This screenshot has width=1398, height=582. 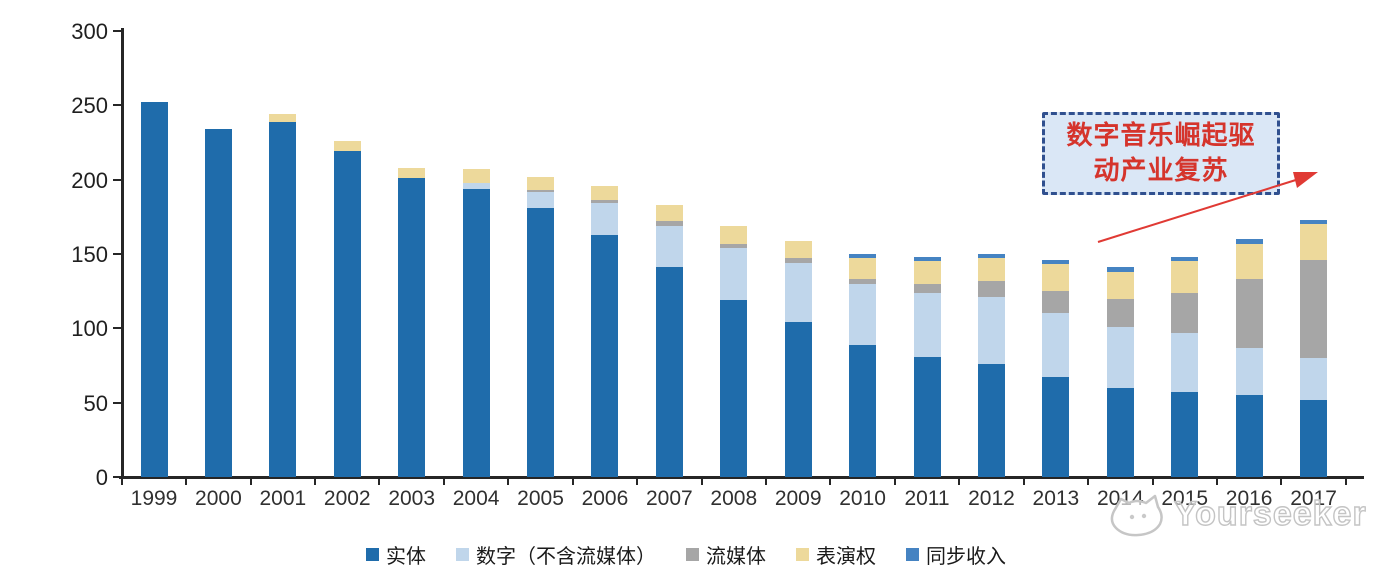 What do you see at coordinates (736, 556) in the screenshot?
I see `legend-label: 流媒体` at bounding box center [736, 556].